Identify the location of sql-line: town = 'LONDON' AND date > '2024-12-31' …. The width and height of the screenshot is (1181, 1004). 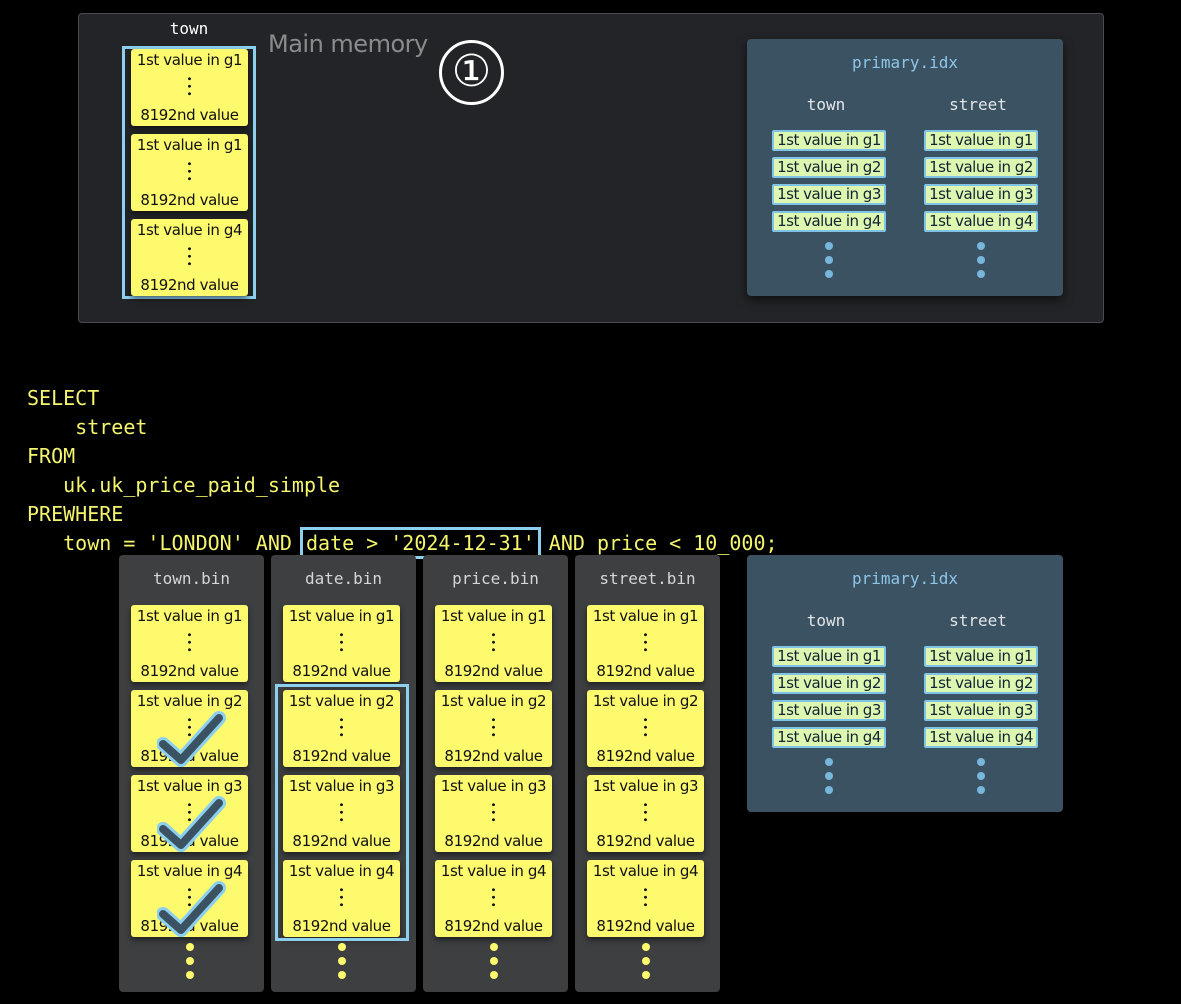
(402, 543).